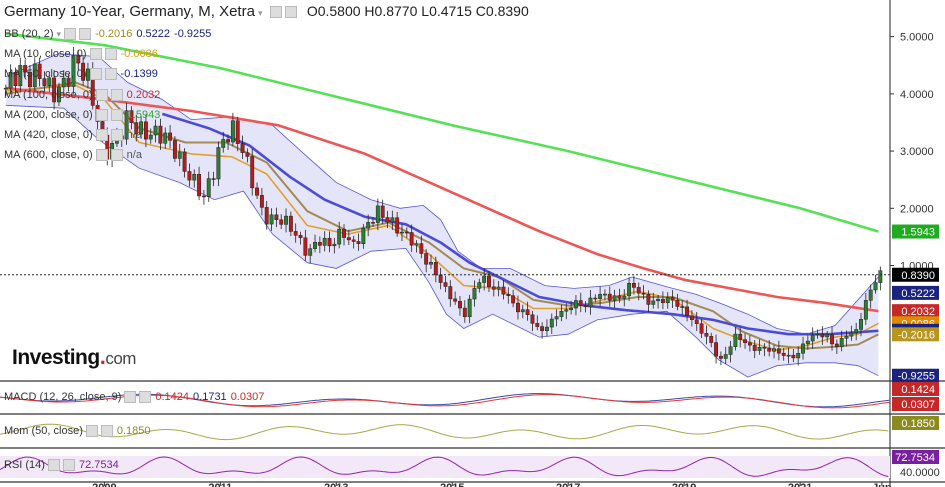  I want to click on y-tick-label: 3.0000, so click(917, 152).